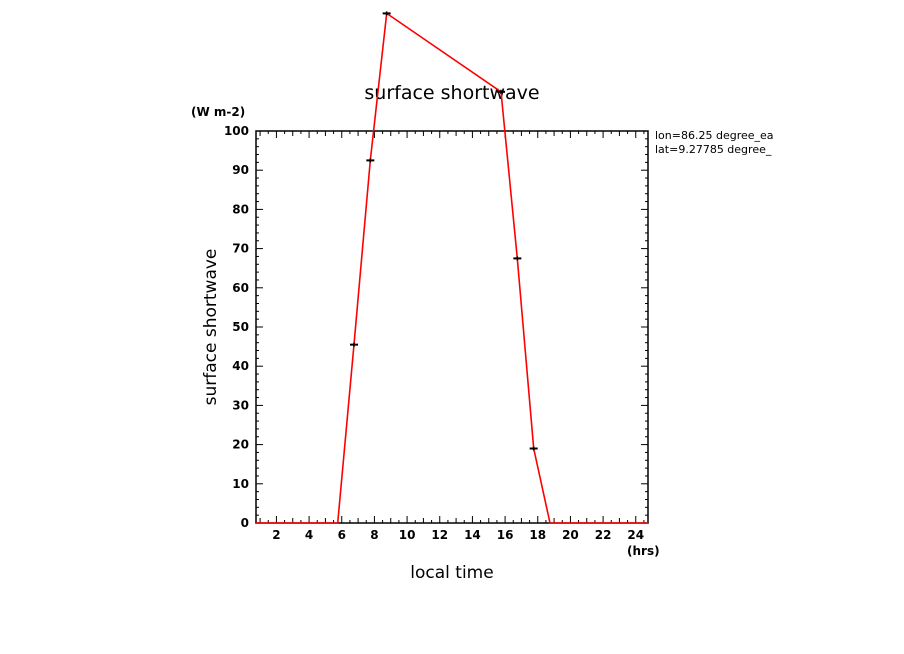  I want to click on y-tick-label: 20, so click(240, 445).